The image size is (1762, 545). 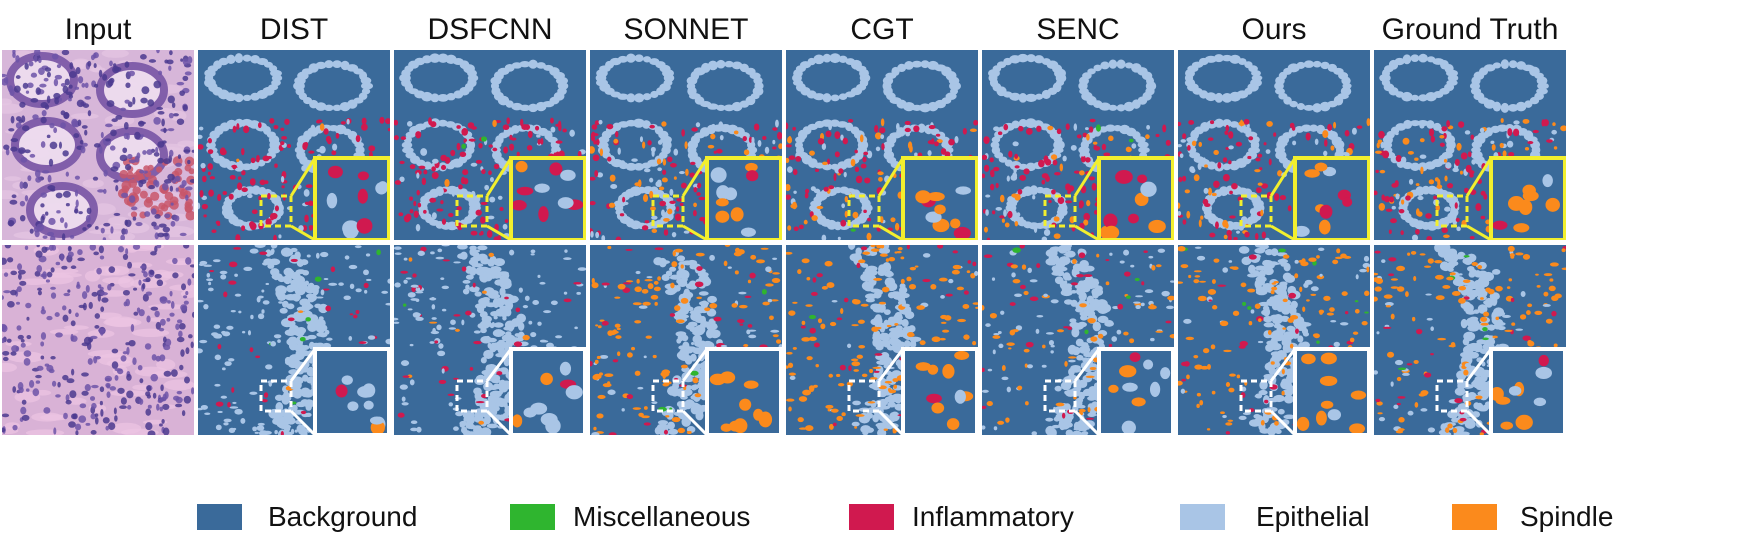 I want to click on segmentation-map-ground-truth-row2, so click(x=1470, y=340).